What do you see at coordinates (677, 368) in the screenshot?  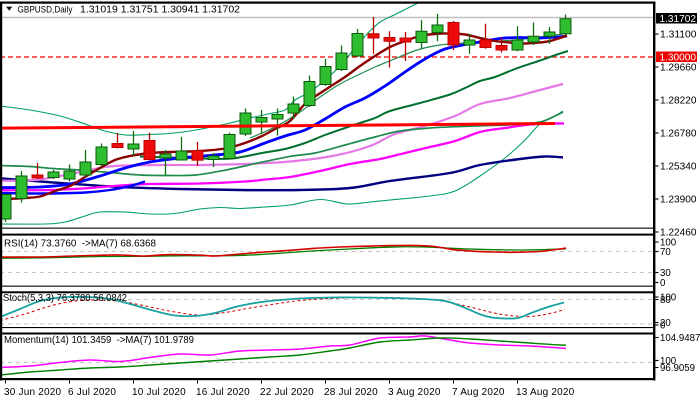 I see `svg-text: 96.9059` at bounding box center [677, 368].